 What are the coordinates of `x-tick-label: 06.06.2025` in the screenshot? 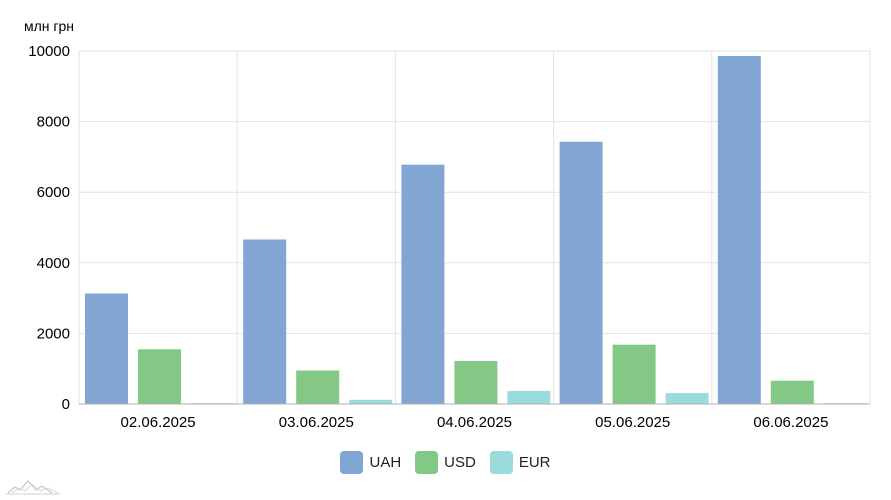 It's located at (790, 422).